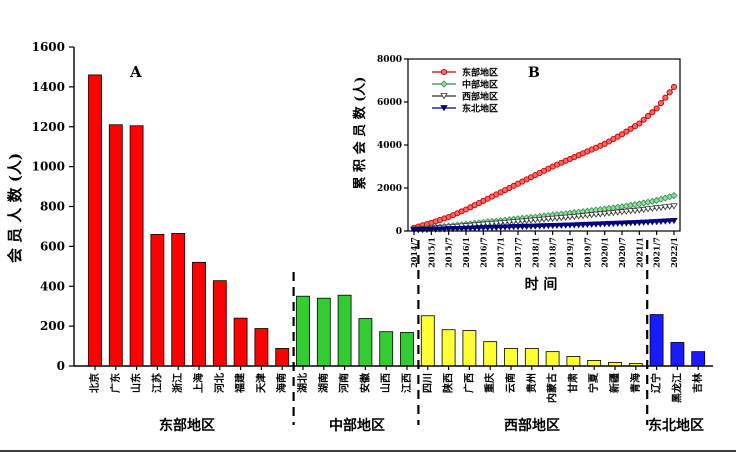  Describe the element at coordinates (392, 146) in the screenshot. I see `inset-y-ticks: 0 2000 4000 6000 8000` at that location.